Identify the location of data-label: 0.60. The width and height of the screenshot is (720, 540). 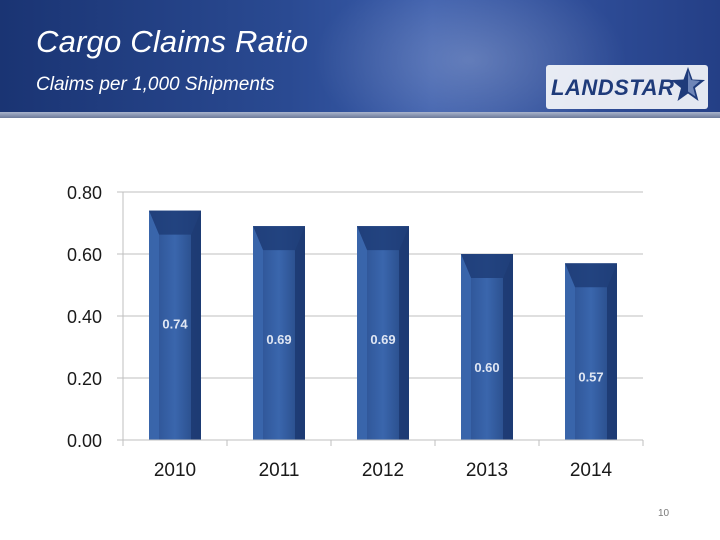
(486, 367).